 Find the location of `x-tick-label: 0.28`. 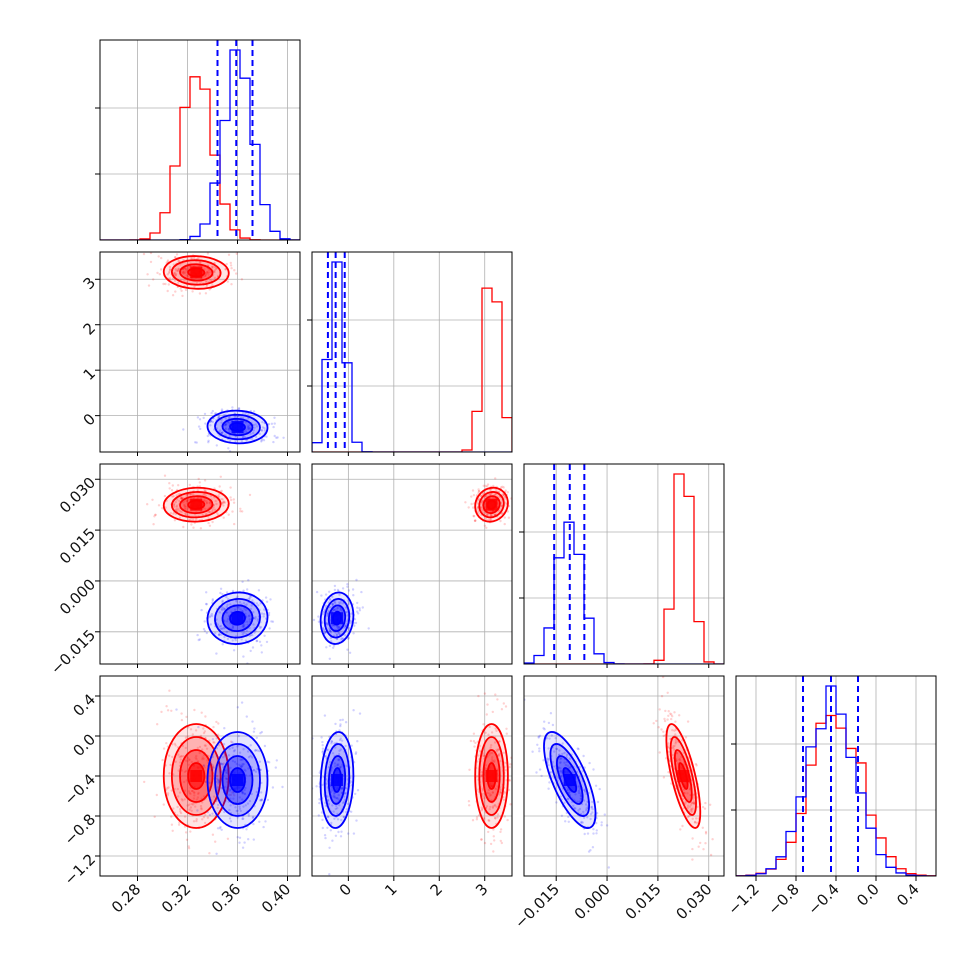

x-tick-label: 0.28 is located at coordinates (126, 898).